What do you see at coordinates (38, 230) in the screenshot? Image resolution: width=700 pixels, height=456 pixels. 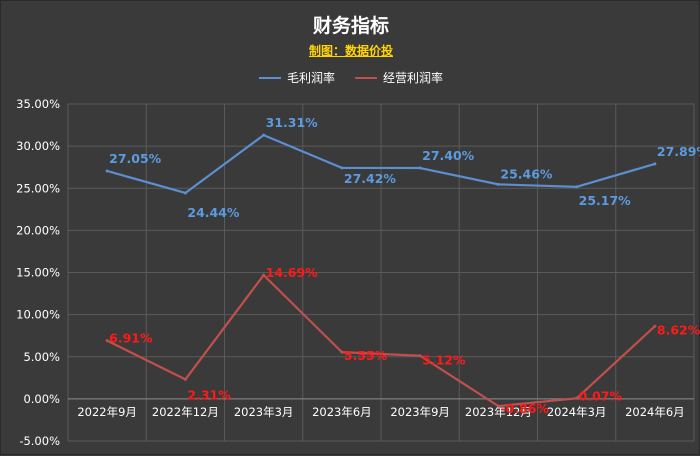 I see `y-tick-label: 20.00%` at bounding box center [38, 230].